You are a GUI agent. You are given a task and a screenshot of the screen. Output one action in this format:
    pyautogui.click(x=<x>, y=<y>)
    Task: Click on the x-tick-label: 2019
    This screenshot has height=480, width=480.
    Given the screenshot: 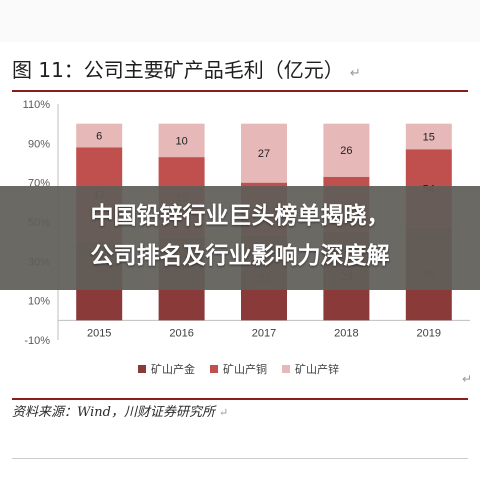 What is the action you would take?
    pyautogui.click(x=429, y=333)
    